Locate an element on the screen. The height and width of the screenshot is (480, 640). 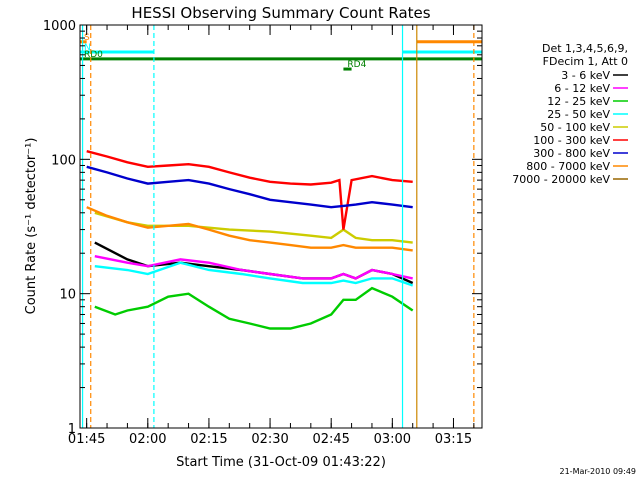
y-axis-label: Count Rate (s⁻¹ detector⁻¹) is located at coordinates (31, 226).